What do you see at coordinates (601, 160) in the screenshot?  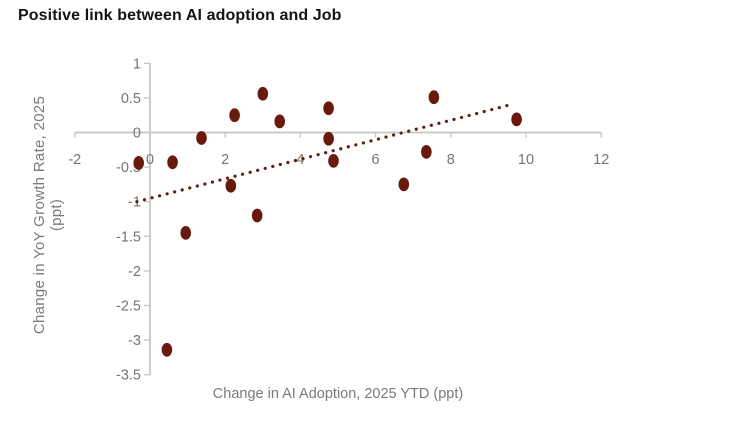 I see `x-tick-label: 12` at bounding box center [601, 160].